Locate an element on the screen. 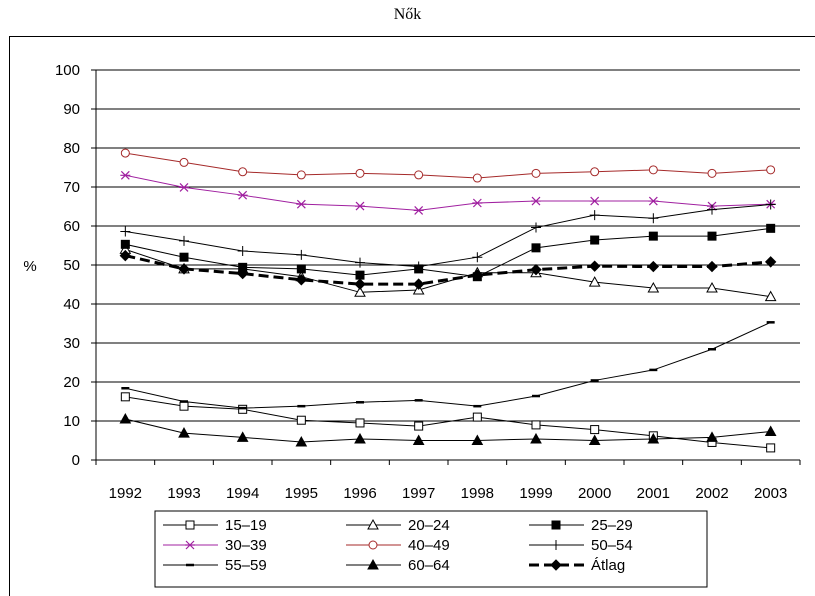 This screenshot has width=815, height=596. legend-label: 40–49 is located at coordinates (429, 545).